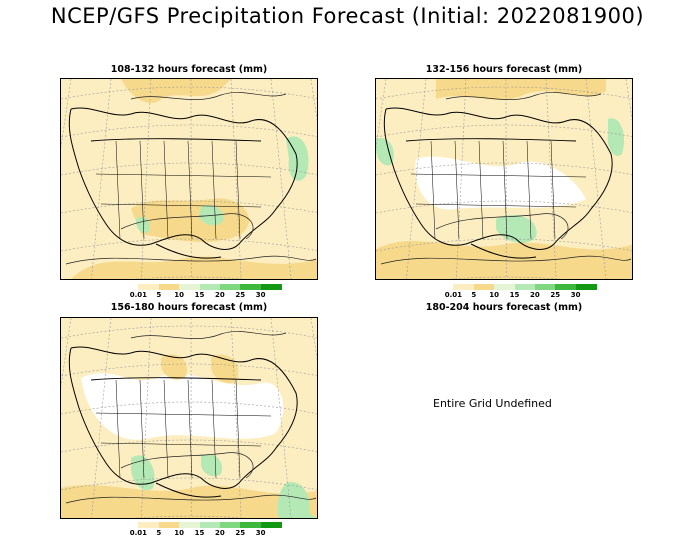  I want to click on legend-panel-1: 0.01 5 10 15 20 25 30, so click(200, 293).